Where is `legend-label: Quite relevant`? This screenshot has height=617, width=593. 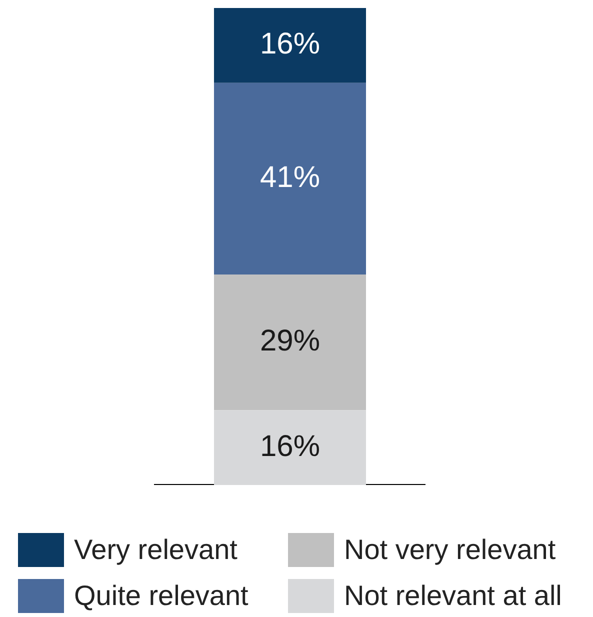 legend-label: Quite relevant is located at coordinates (161, 596).